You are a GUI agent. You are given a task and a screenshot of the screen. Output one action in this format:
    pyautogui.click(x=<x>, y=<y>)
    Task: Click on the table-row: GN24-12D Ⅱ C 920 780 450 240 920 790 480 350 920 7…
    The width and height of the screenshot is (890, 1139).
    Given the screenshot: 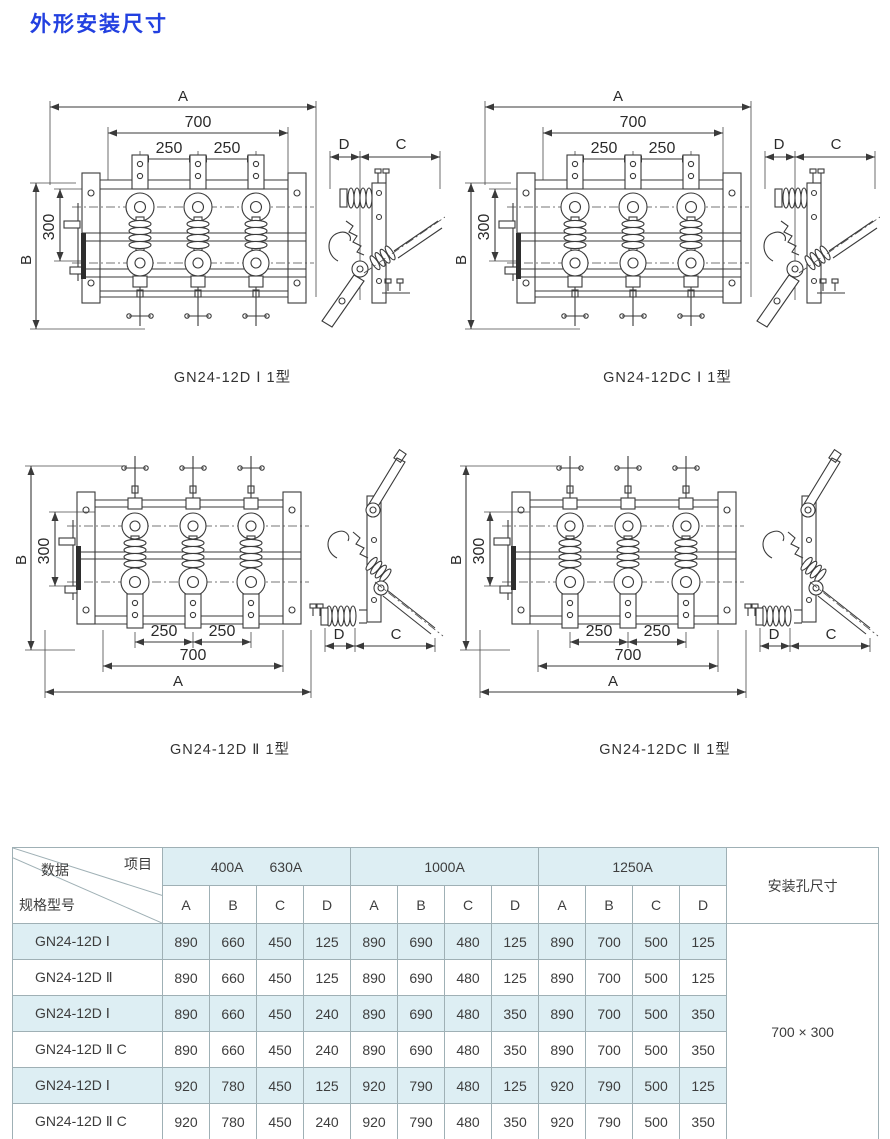 What is the action you would take?
    pyautogui.click(x=445, y=1121)
    